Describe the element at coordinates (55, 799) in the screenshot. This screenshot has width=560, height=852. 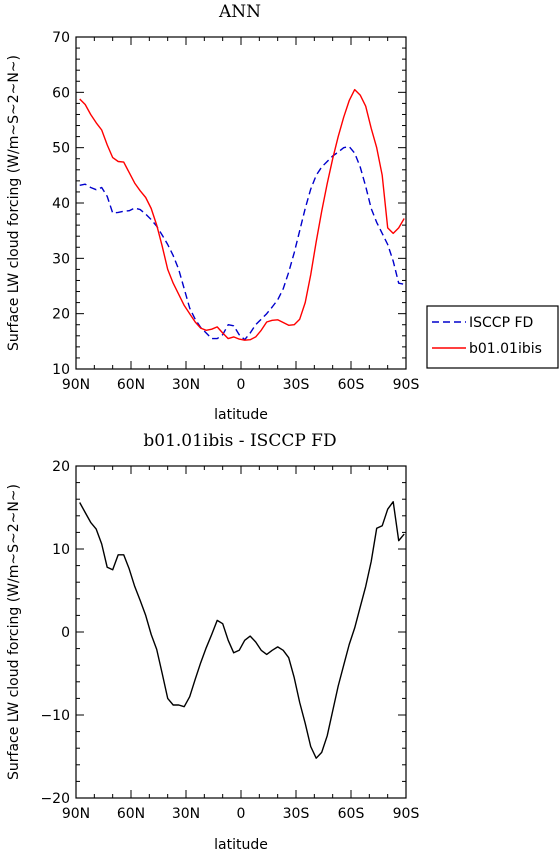
I see `y-tick-label: −20` at that location.